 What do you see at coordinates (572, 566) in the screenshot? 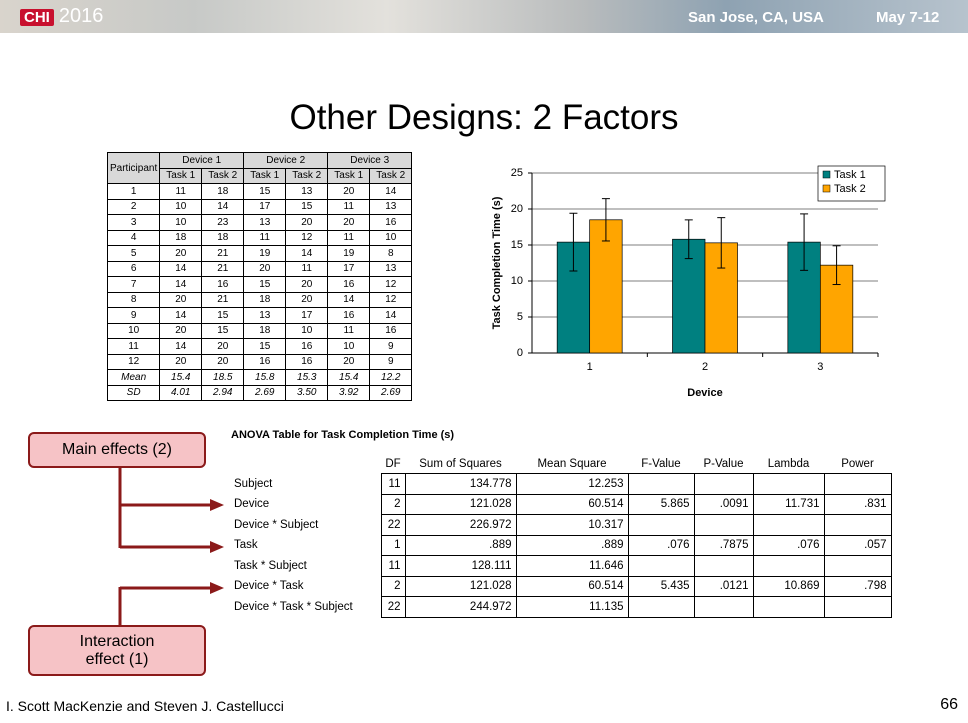
I see `cell: 11.646` at bounding box center [572, 566].